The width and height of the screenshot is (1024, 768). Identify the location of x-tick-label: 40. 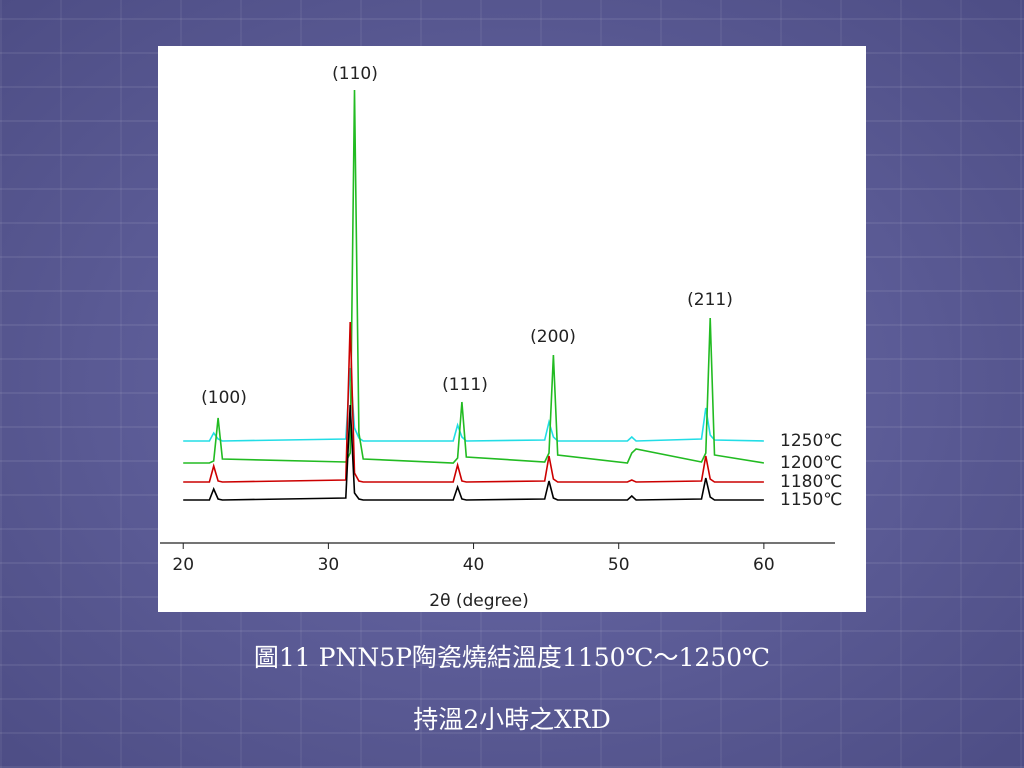
(474, 565).